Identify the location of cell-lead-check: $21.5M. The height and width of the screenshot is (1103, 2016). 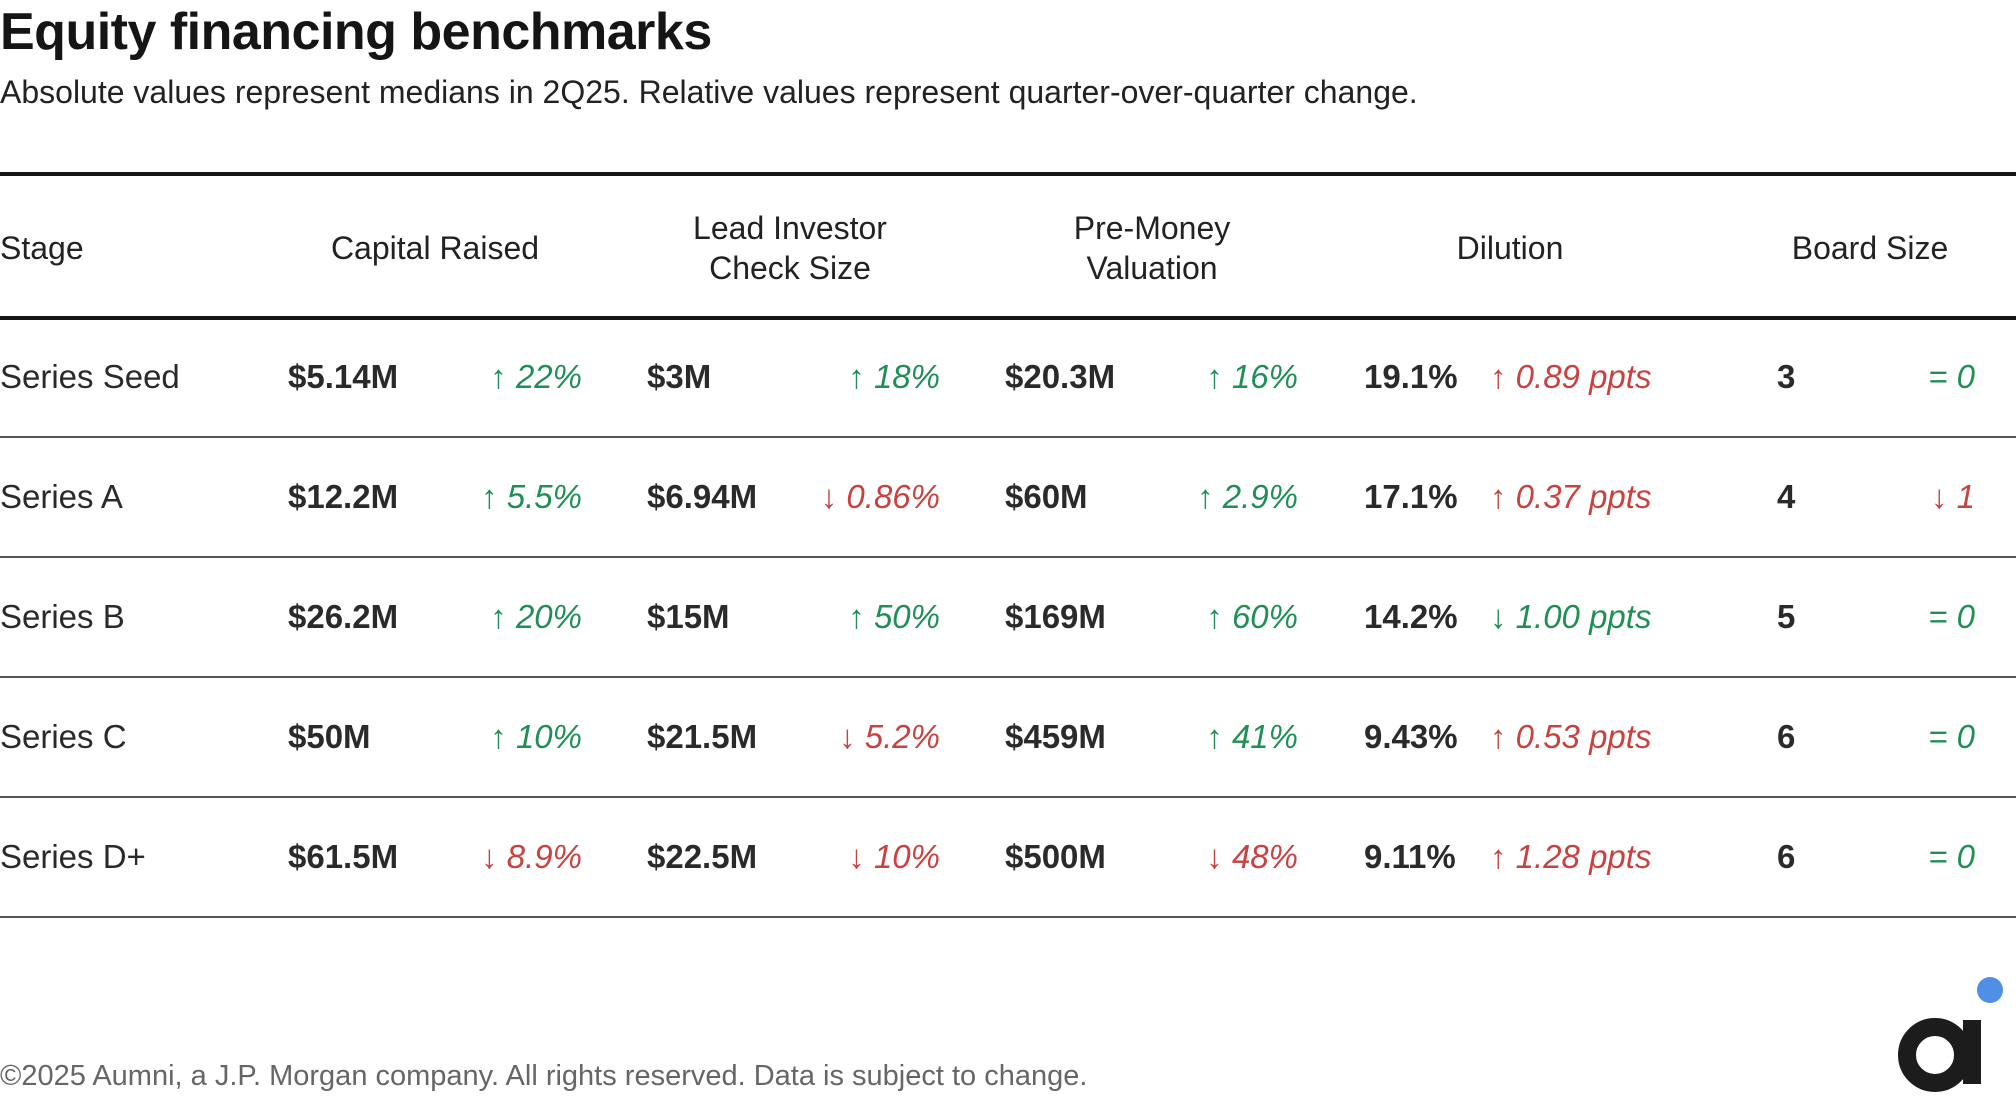
(702, 736).